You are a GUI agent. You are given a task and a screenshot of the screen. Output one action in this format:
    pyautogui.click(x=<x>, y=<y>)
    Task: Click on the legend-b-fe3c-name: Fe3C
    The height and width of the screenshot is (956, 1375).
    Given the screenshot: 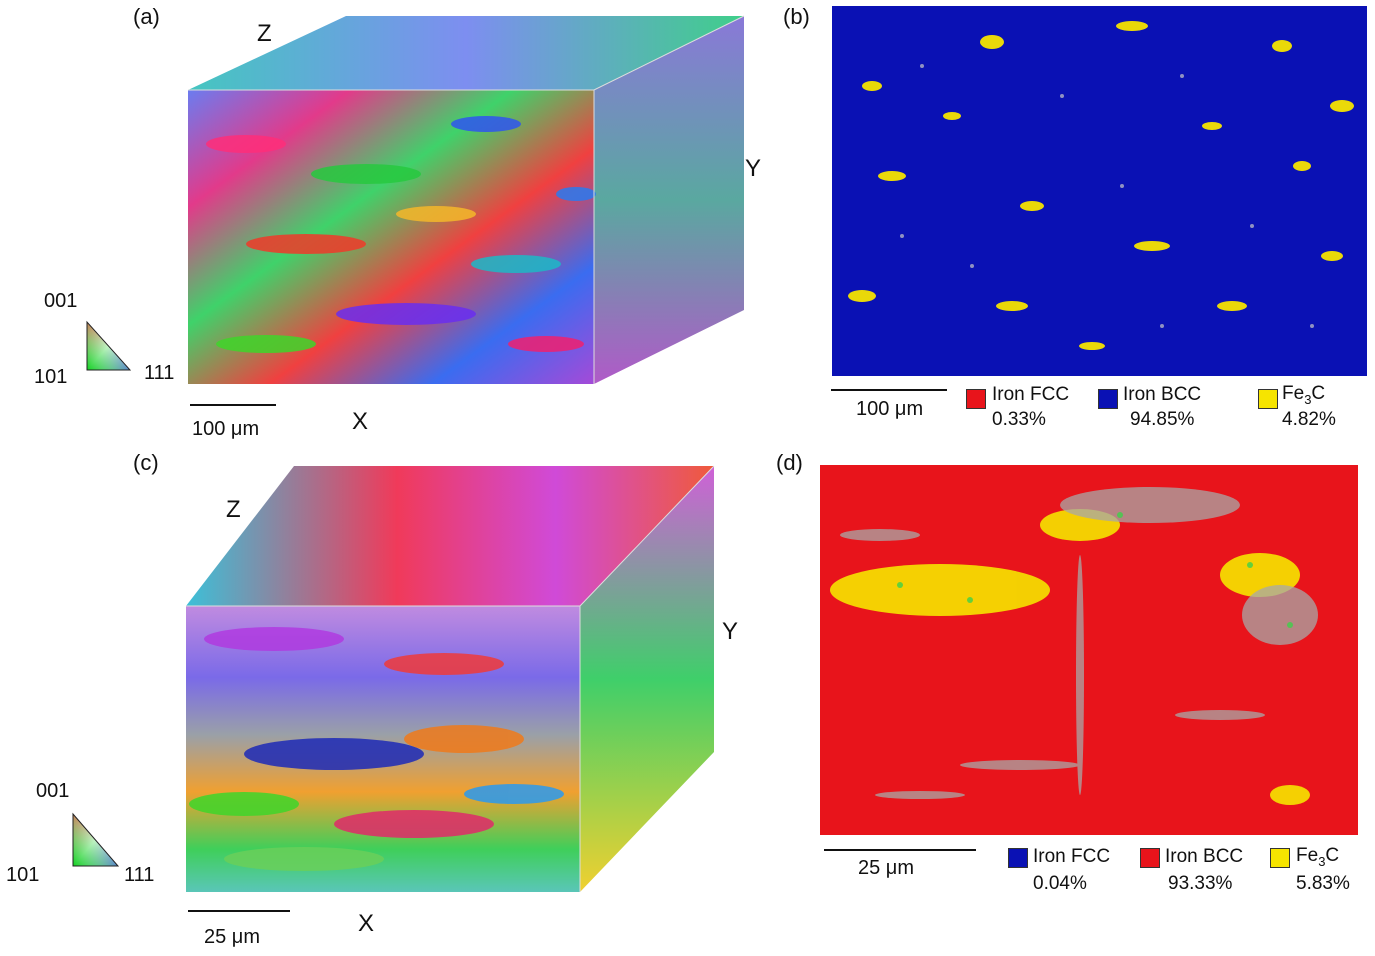 What is the action you would take?
    pyautogui.click(x=1304, y=395)
    